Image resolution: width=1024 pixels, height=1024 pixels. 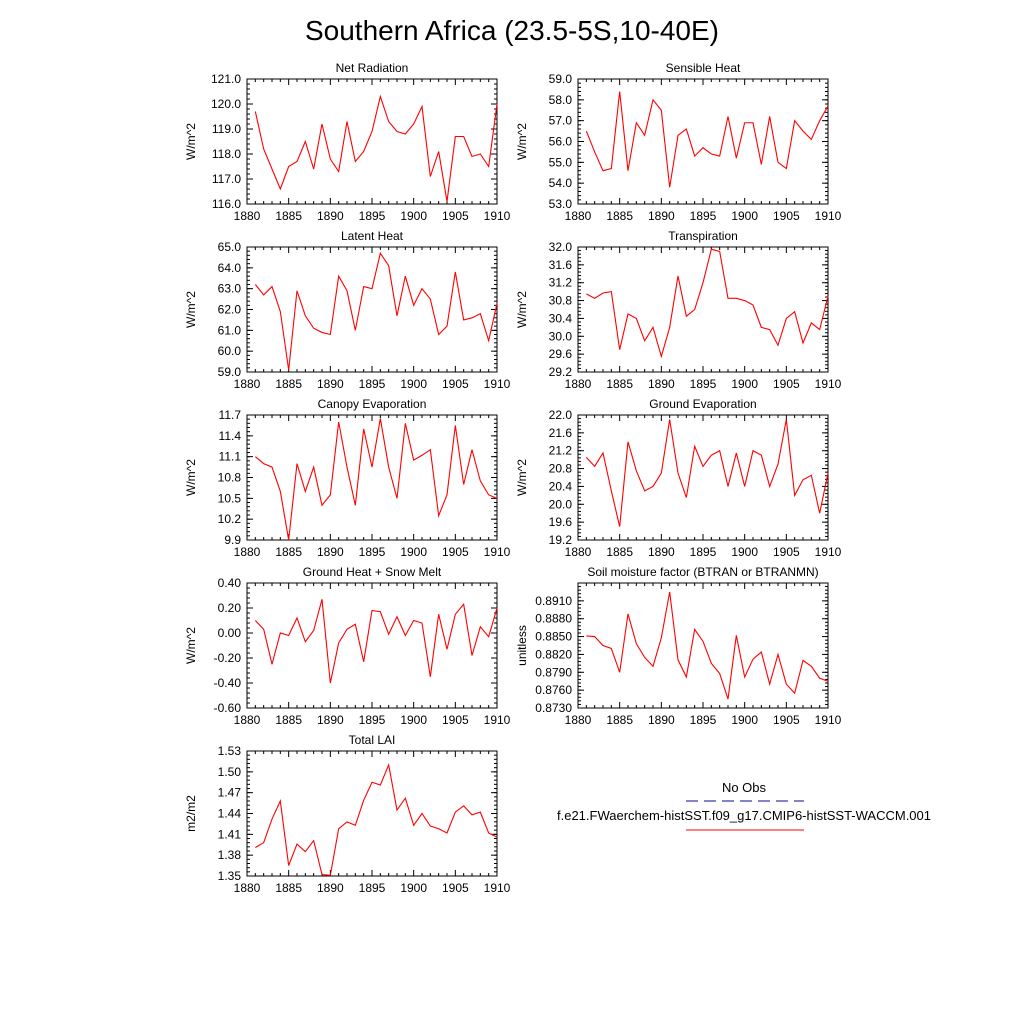 What do you see at coordinates (561, 433) in the screenshot?
I see `y-tick-label: 21.6` at bounding box center [561, 433].